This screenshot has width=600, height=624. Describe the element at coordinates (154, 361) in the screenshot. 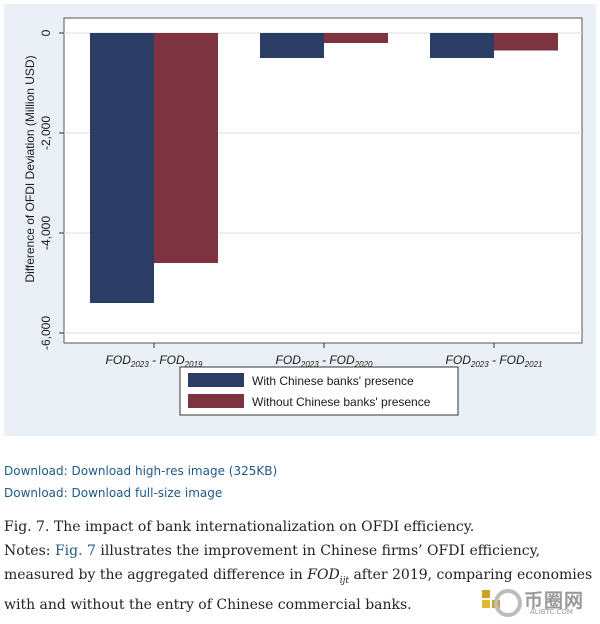

I see `x-tick-label: FOD2023 - FOD2019` at that location.